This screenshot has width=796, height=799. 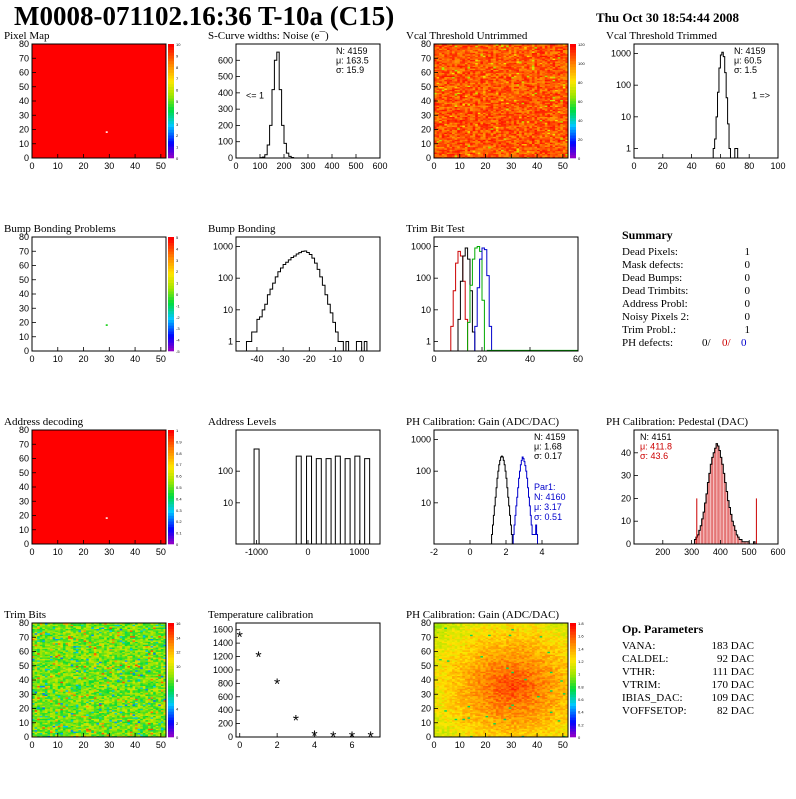 I want to click on y-tick-label: 1, so click(x=428, y=341).